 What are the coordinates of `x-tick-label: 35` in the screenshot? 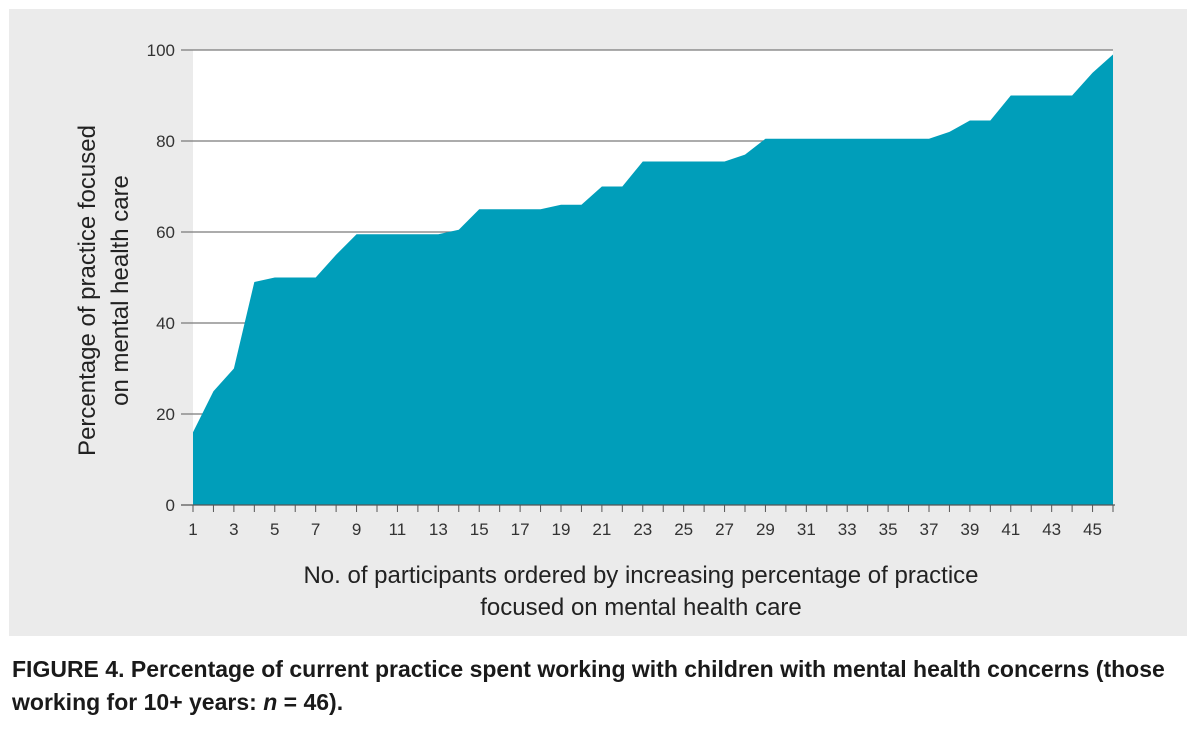 It's located at (888, 529).